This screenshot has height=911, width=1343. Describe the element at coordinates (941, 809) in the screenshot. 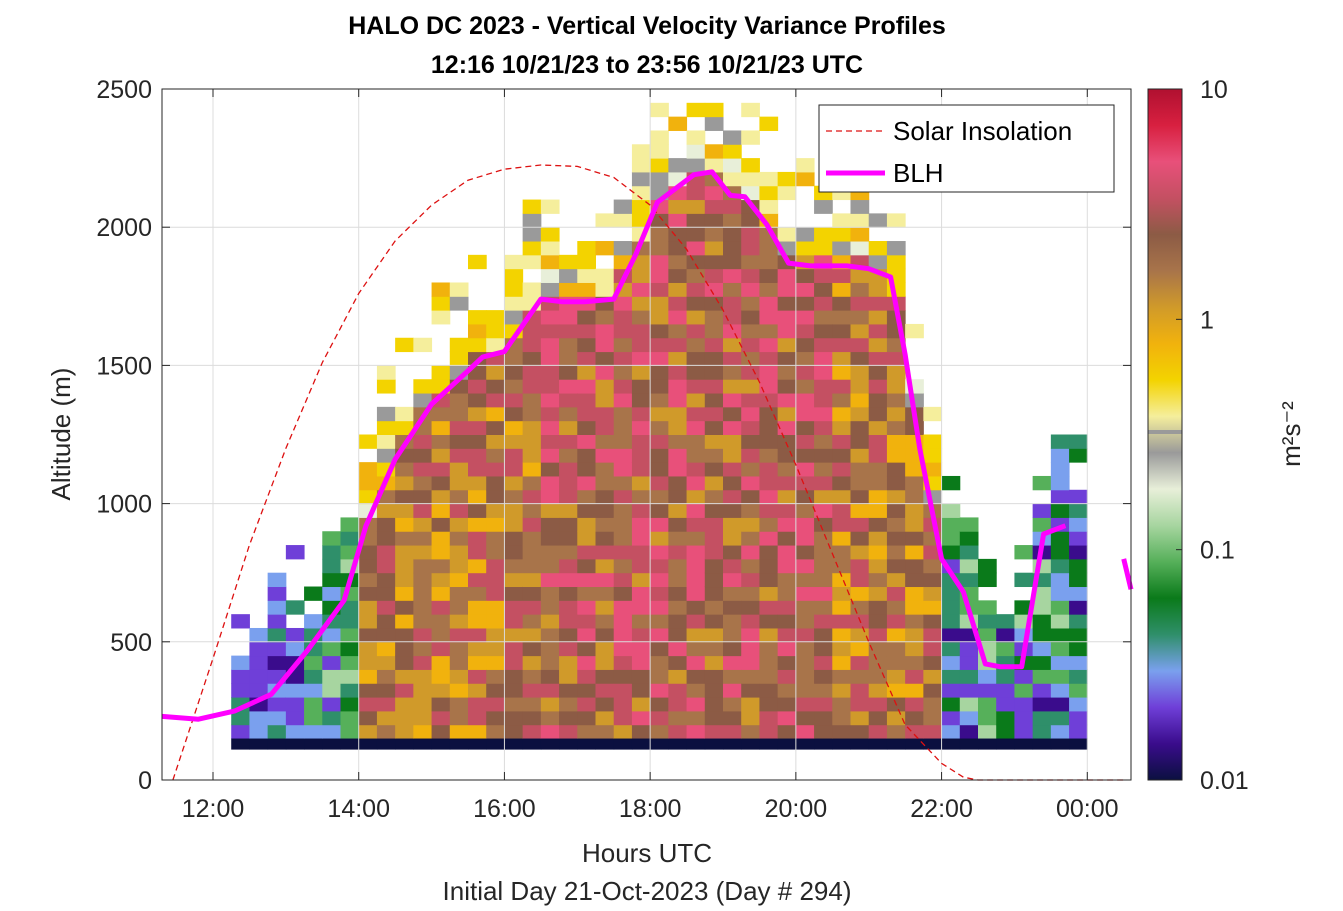

I see `x-tick-label: 22:00` at that location.